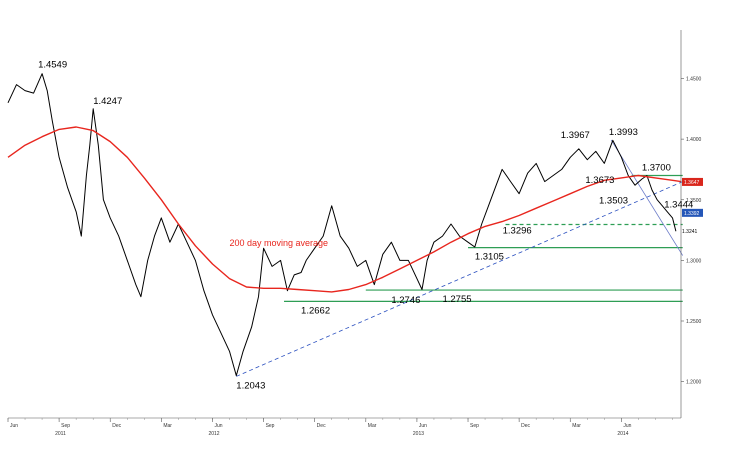  What do you see at coordinates (517, 230) in the screenshot?
I see `price-annotation: 1.3296` at bounding box center [517, 230].